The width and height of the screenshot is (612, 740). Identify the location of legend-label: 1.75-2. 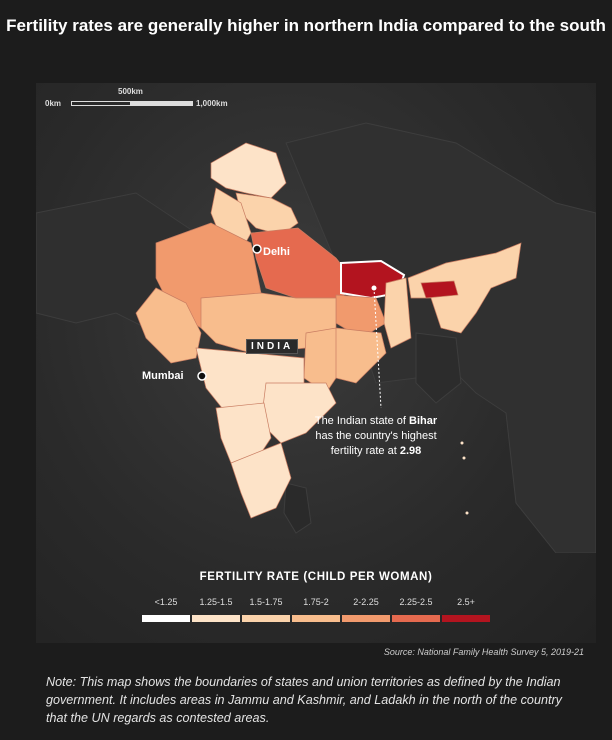
(316, 602).